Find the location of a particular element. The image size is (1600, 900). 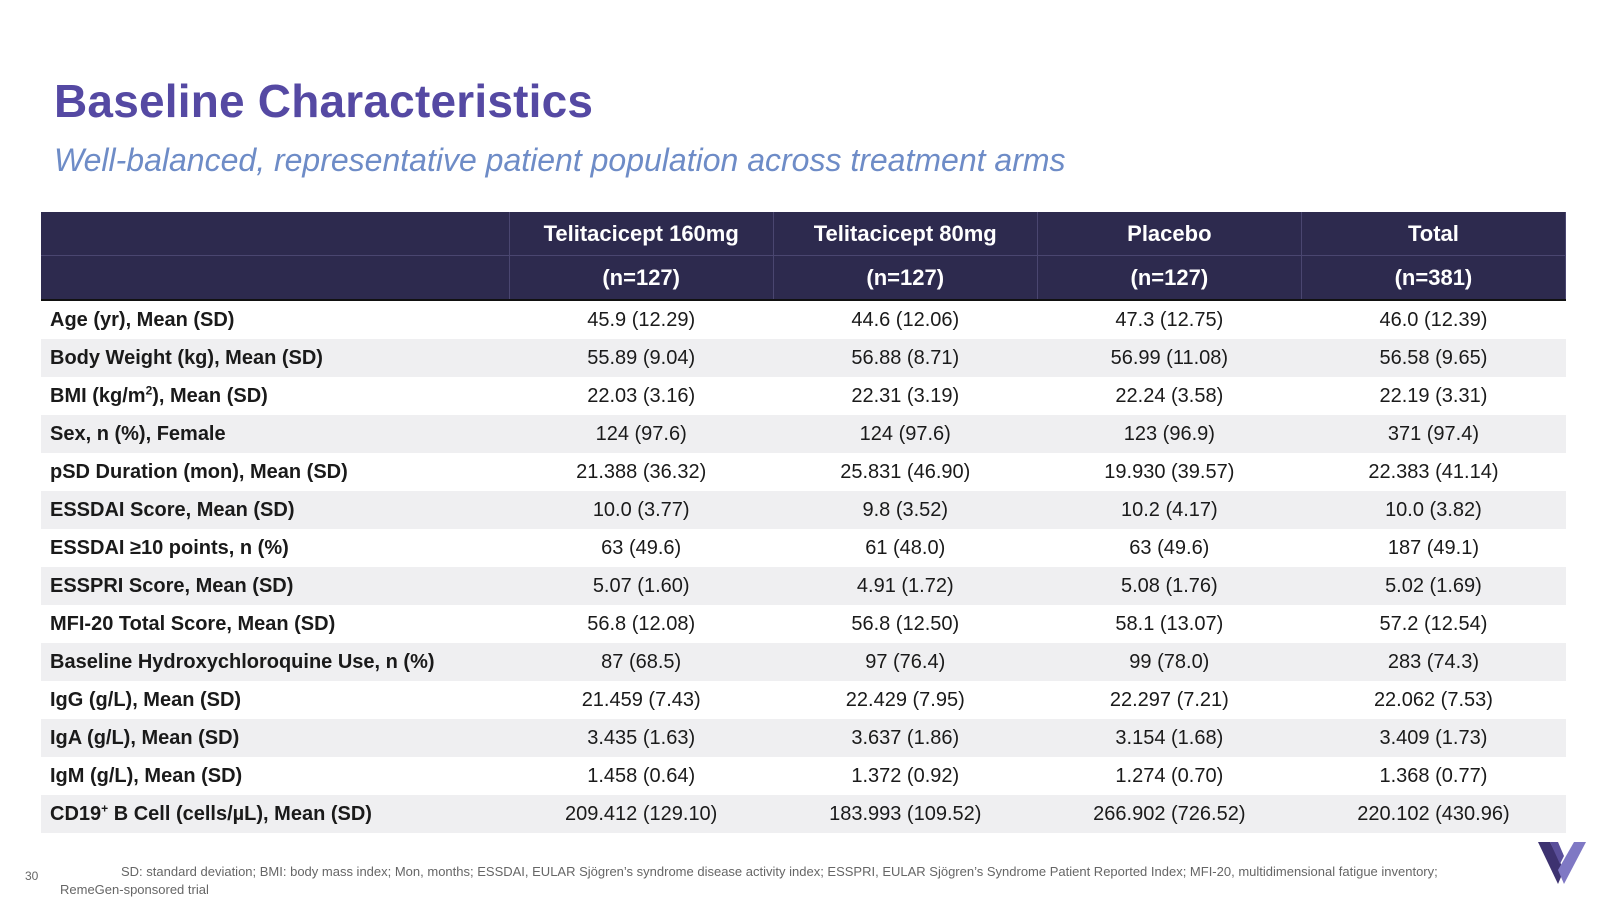

row-label: CD19+ B Cell (cells/µL), Mean (SD) is located at coordinates (275, 814).